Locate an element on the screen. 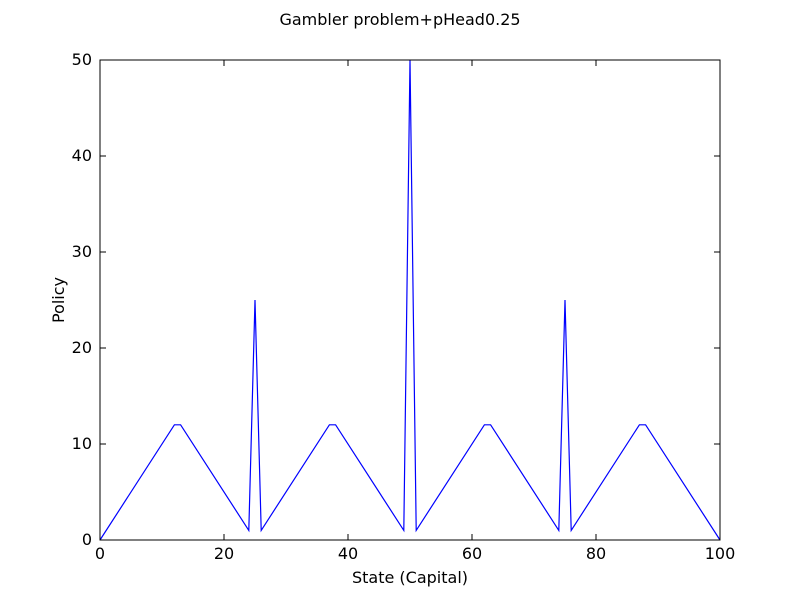 This screenshot has width=800, height=600. x-tick-label: 0 is located at coordinates (100, 553).